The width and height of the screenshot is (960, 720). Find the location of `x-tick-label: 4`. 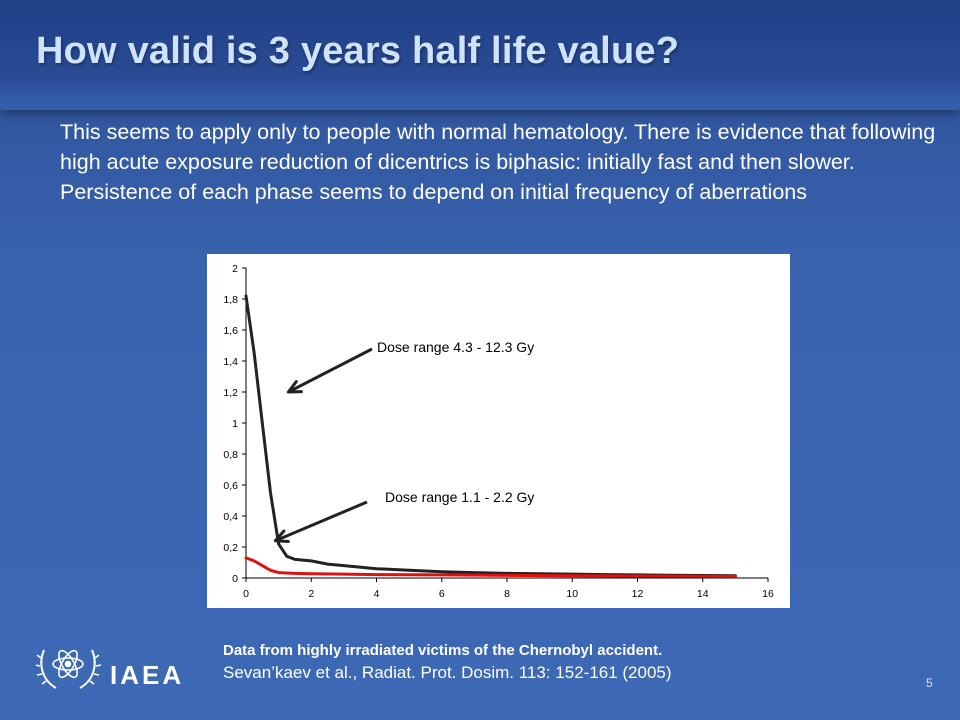

x-tick-label: 4 is located at coordinates (377, 594).